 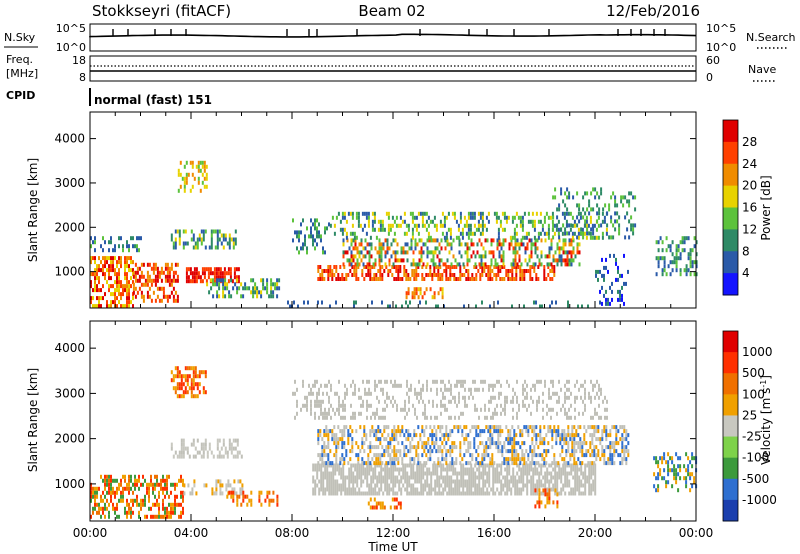 I want to click on colorbar-tick-label: 100, so click(x=753, y=394).